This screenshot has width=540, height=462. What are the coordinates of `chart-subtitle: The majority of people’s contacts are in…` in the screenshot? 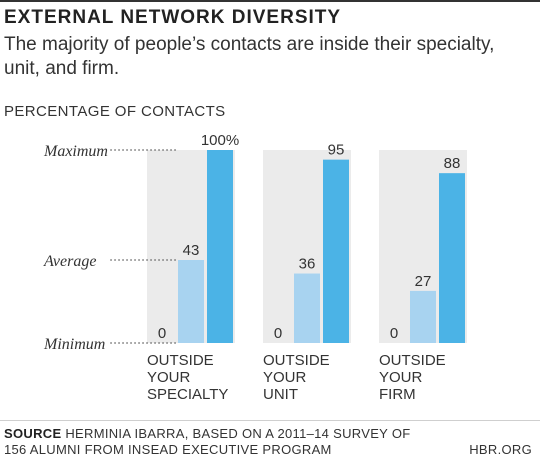 It's located at (249, 56).